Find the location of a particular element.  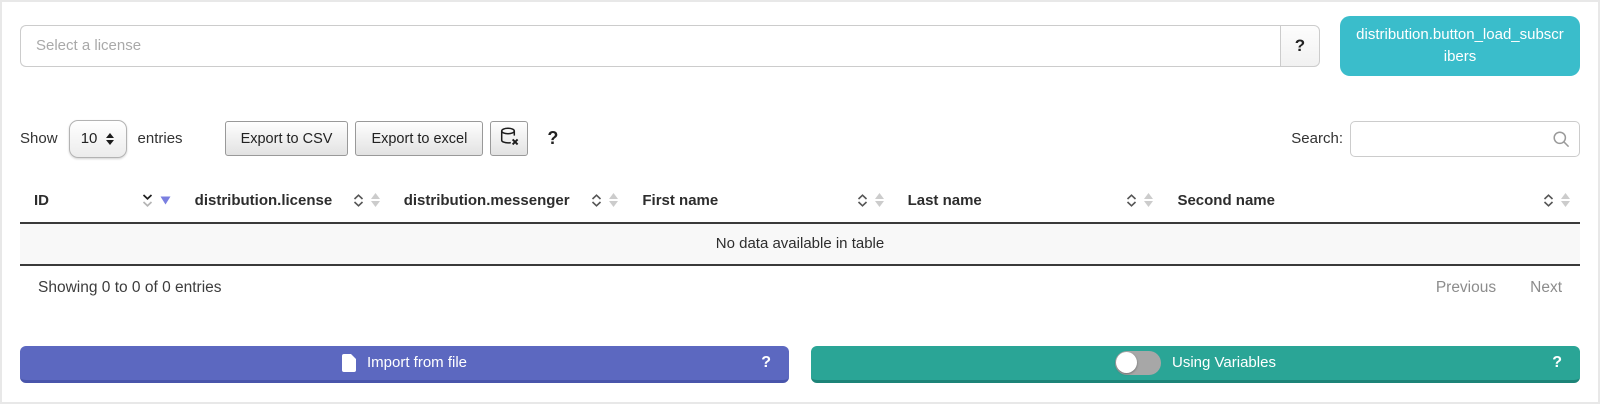

export-buttons: Export to CSV Export to excel is located at coordinates (380, 138).